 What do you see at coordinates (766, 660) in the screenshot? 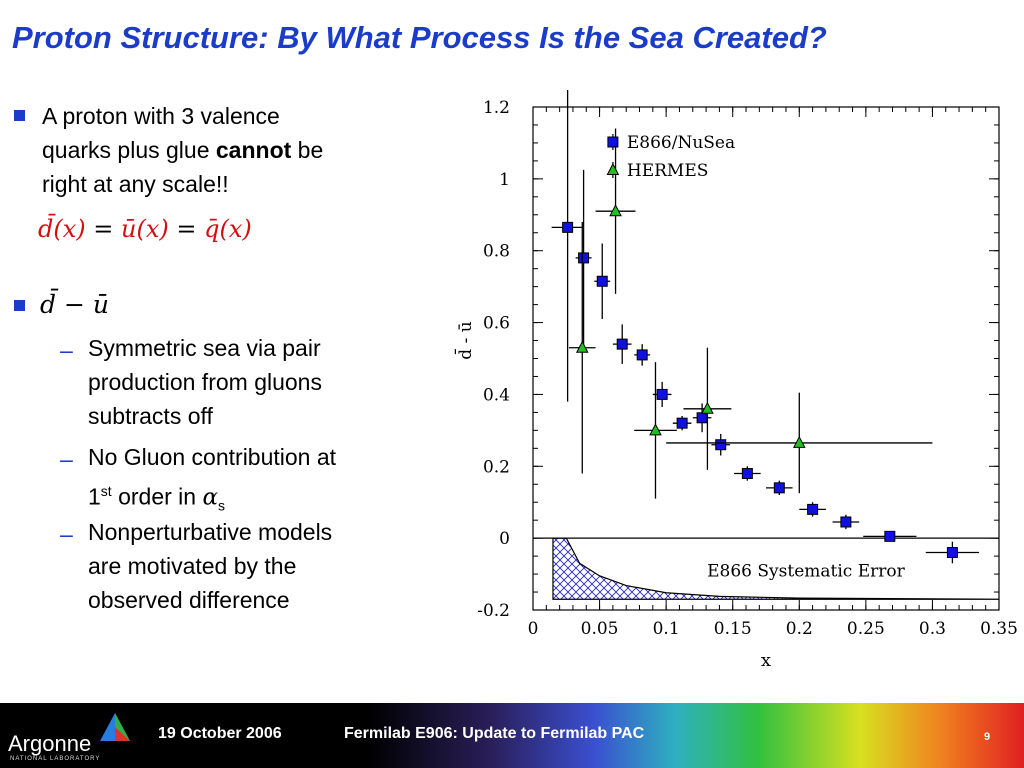
I see `x-axis-label: x` at bounding box center [766, 660].